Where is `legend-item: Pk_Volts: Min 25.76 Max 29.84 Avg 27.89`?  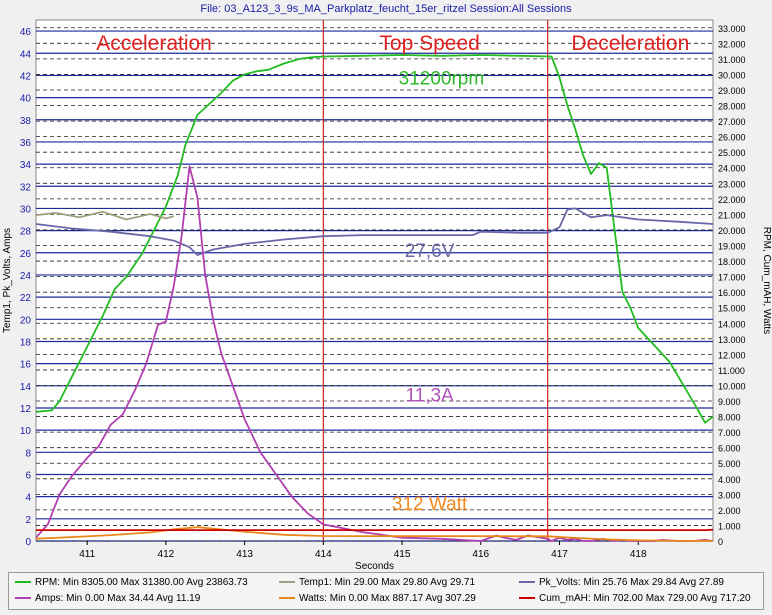 legend-item: Pk_Volts: Min 25.76 Max 29.84 Avg 27.89 is located at coordinates (621, 582).